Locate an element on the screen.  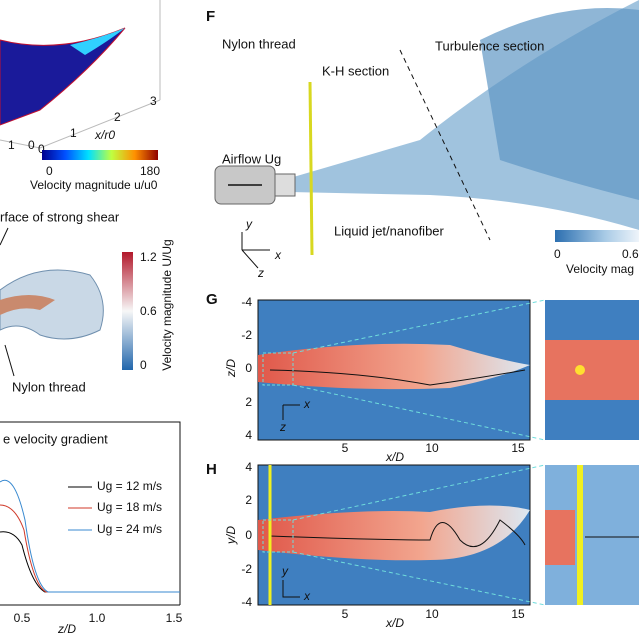
colorbar-label: Velocity magnitude U/Ug is located at coordinates (167, 304).